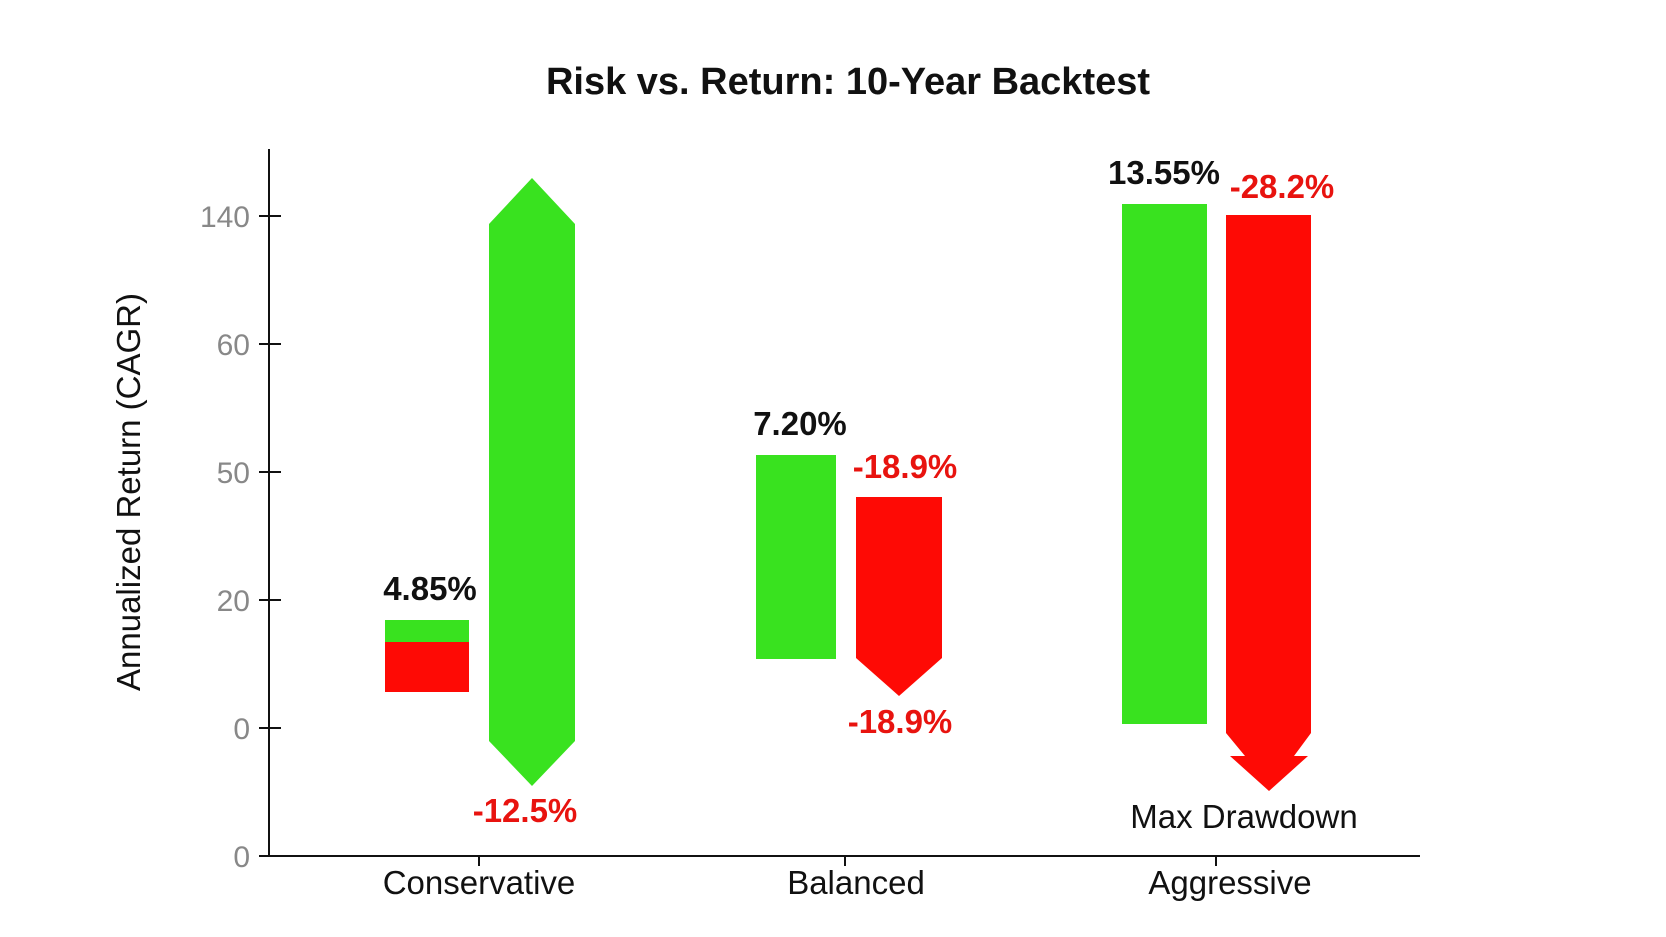 The image size is (1666, 937). What do you see at coordinates (427, 631) in the screenshot?
I see `bar-return-conservative` at bounding box center [427, 631].